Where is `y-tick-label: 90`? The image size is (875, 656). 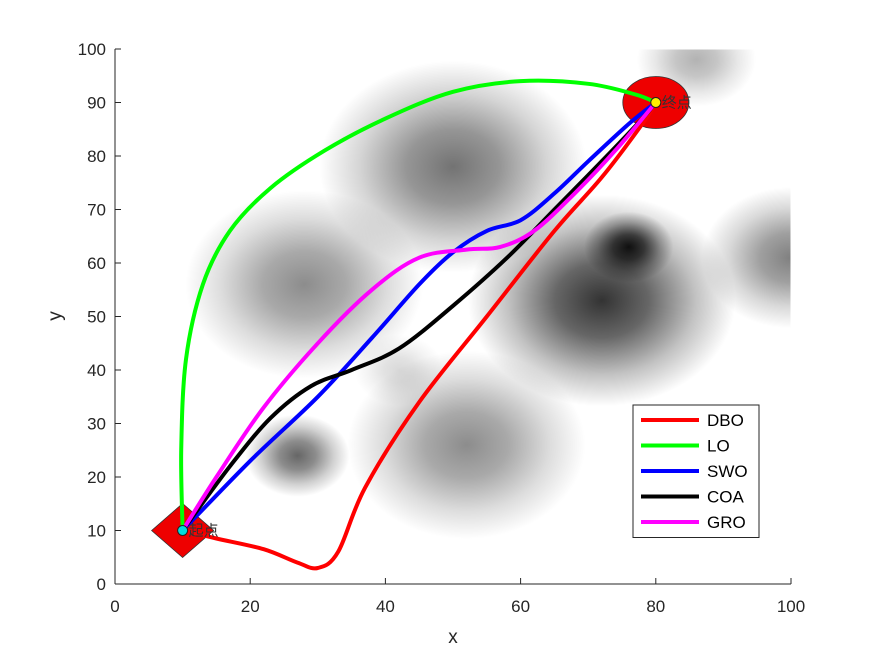
y-tick-label: 90 is located at coordinates (96, 103).